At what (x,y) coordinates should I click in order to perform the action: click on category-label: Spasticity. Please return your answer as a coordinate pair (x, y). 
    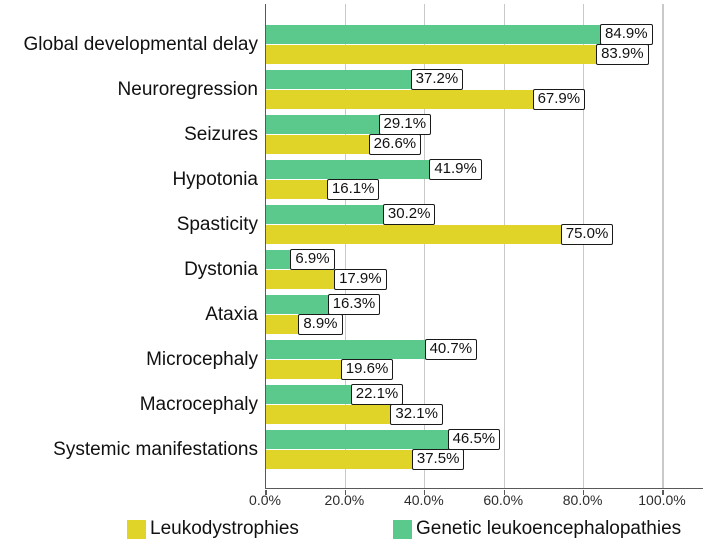
    Looking at the image, I should click on (217, 224).